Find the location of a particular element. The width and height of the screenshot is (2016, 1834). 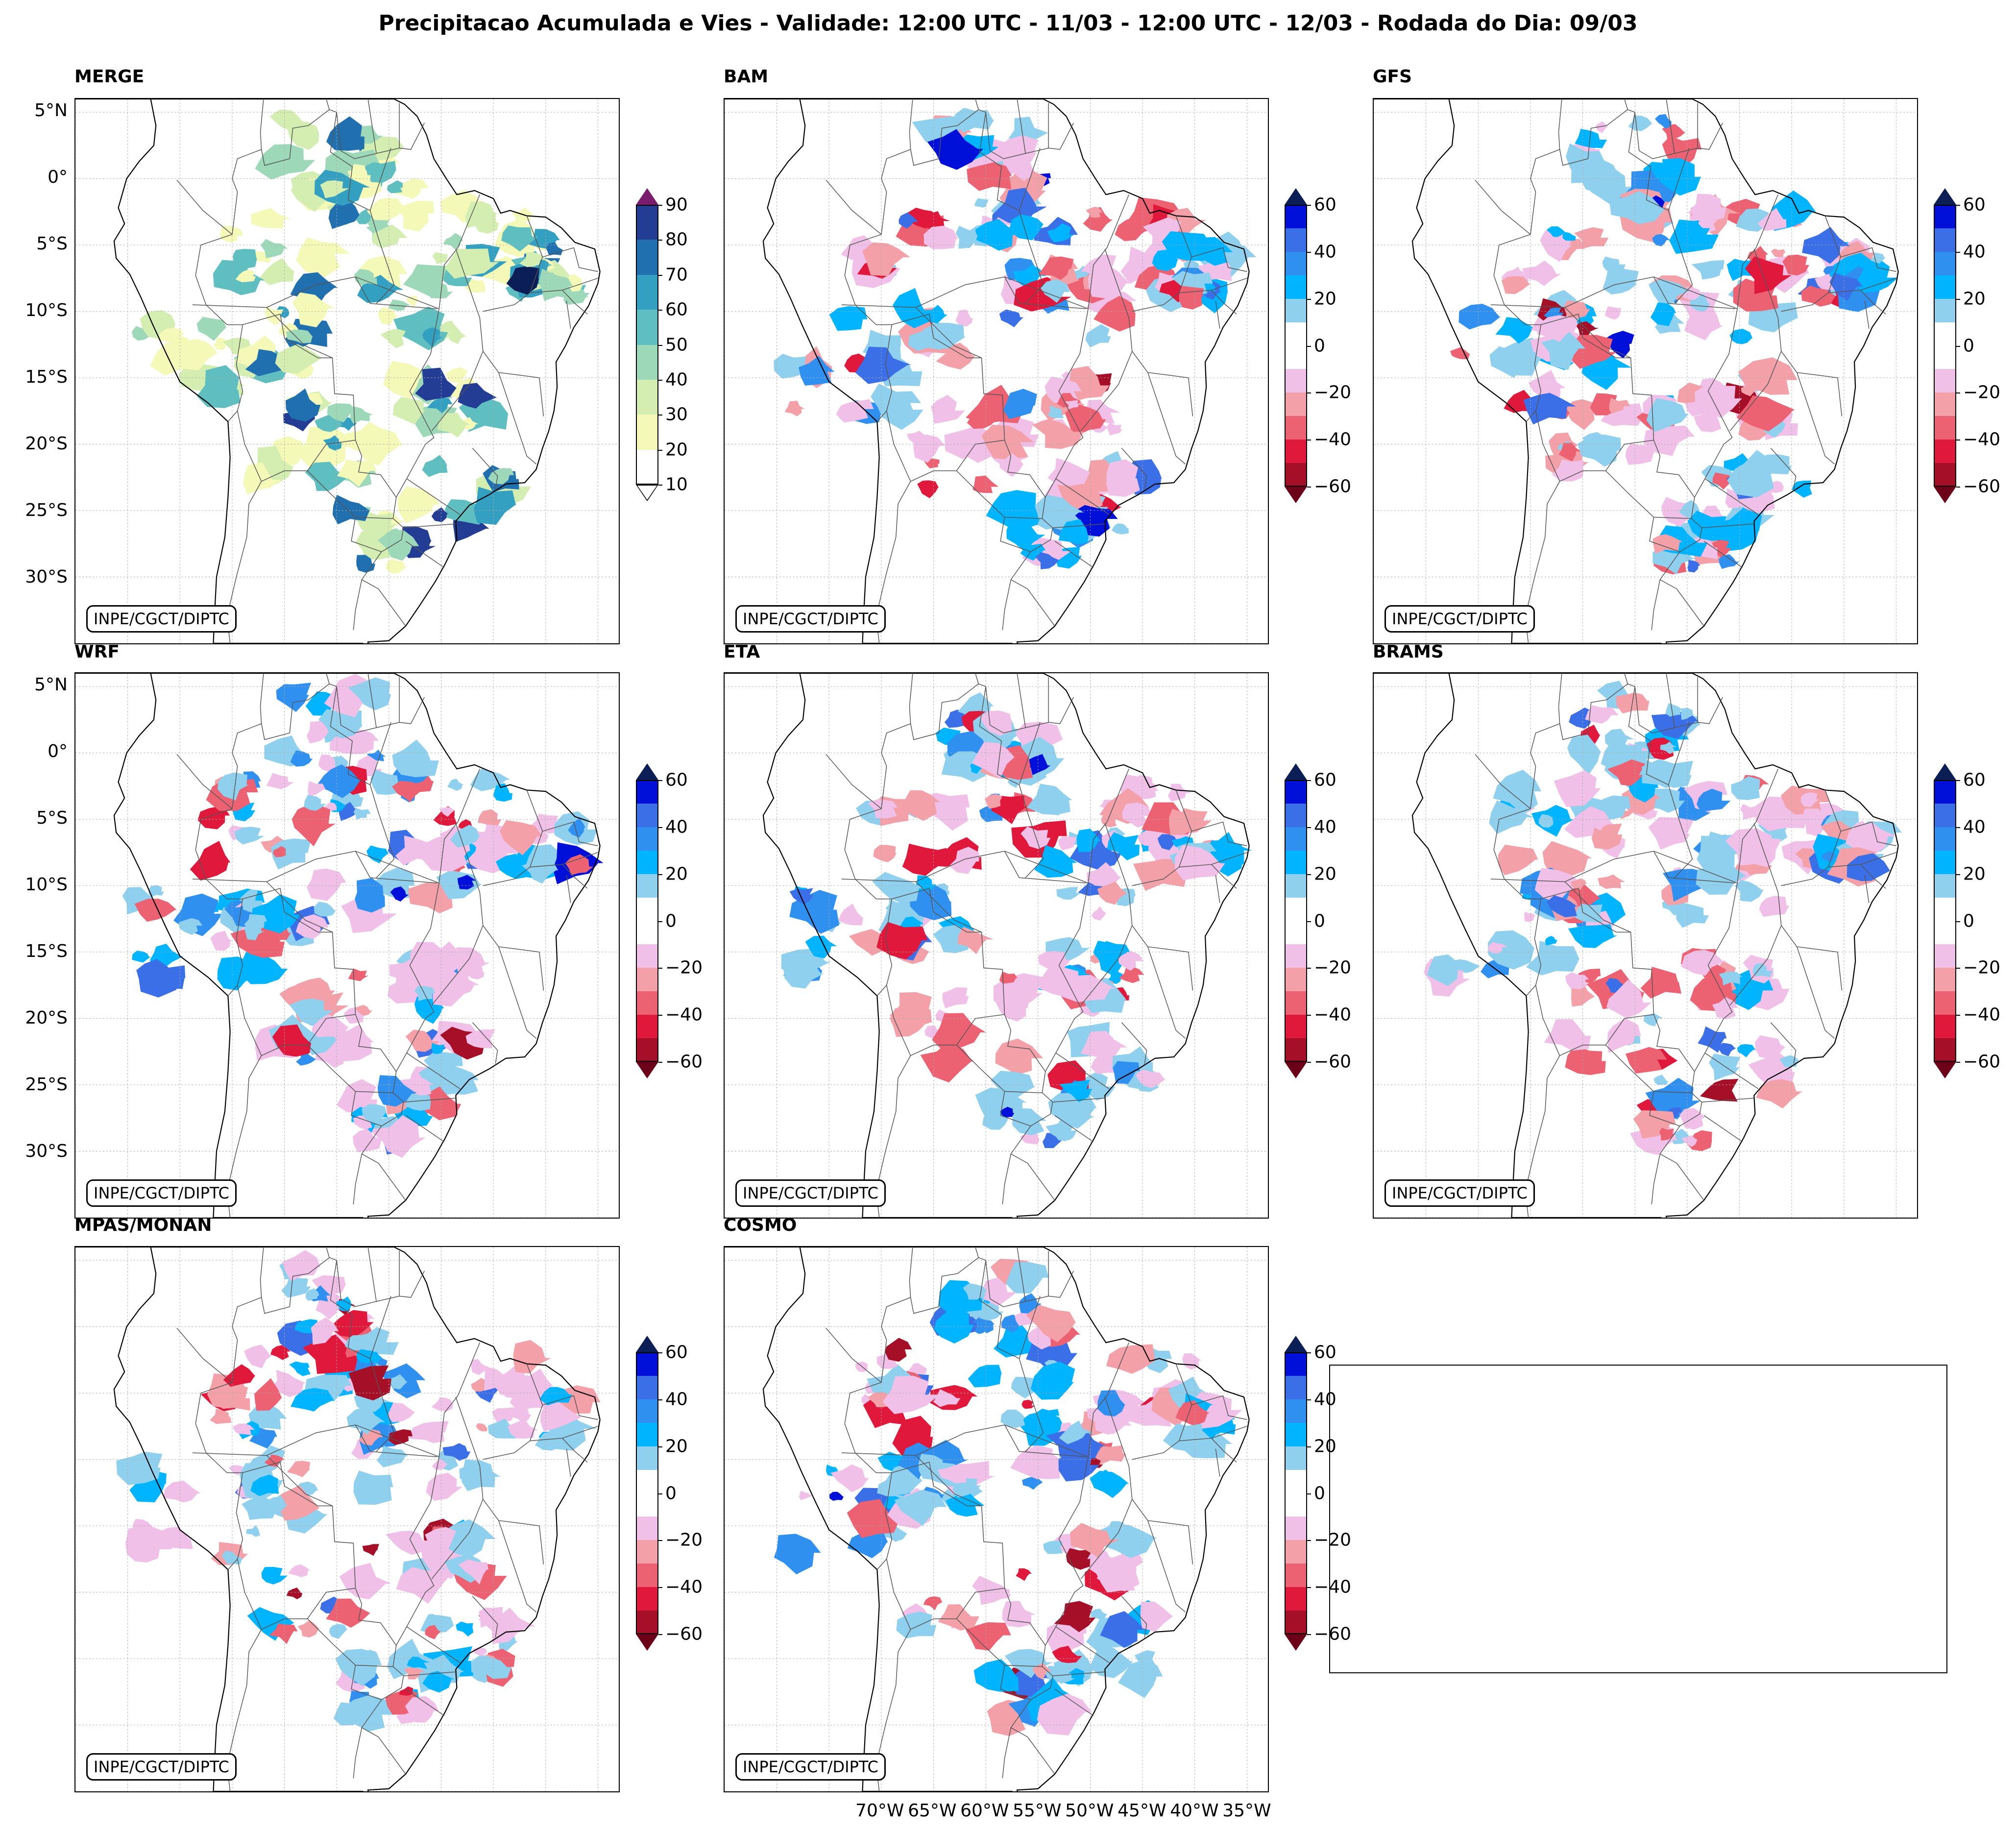

map-panel-wrf: INPE/CGCT/DIPTC is located at coordinates (347, 945).